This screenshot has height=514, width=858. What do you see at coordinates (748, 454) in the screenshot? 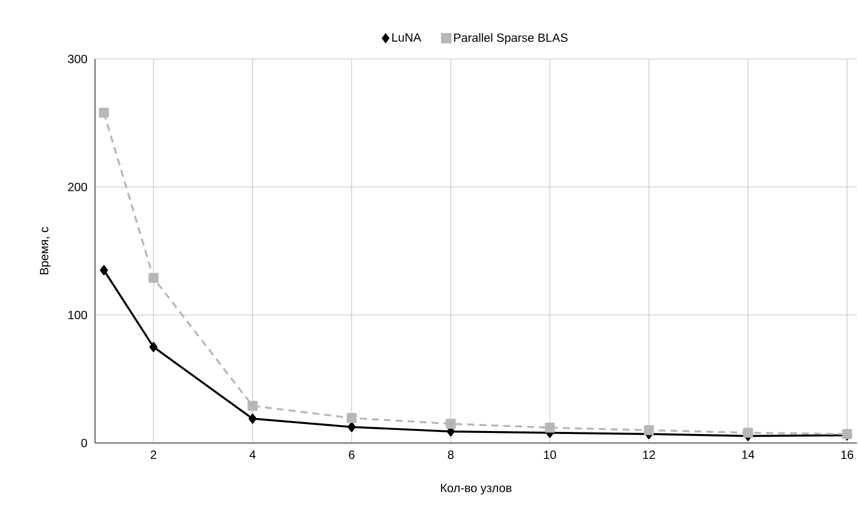
I see `x-tick-label: 14` at bounding box center [748, 454].